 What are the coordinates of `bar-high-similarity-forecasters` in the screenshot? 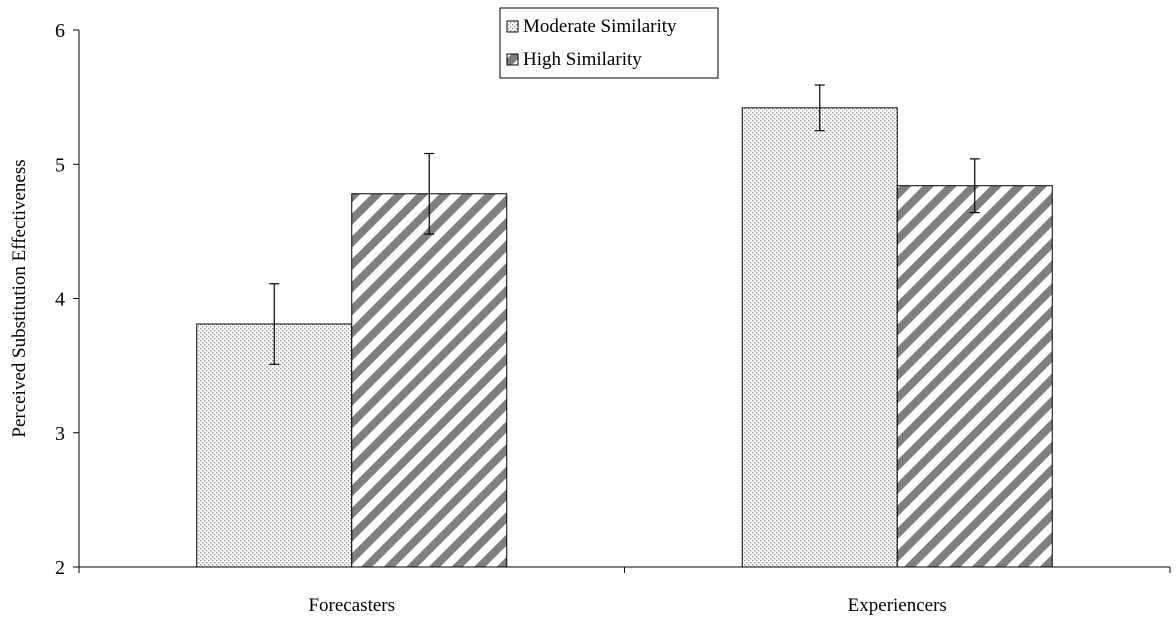 It's located at (429, 380).